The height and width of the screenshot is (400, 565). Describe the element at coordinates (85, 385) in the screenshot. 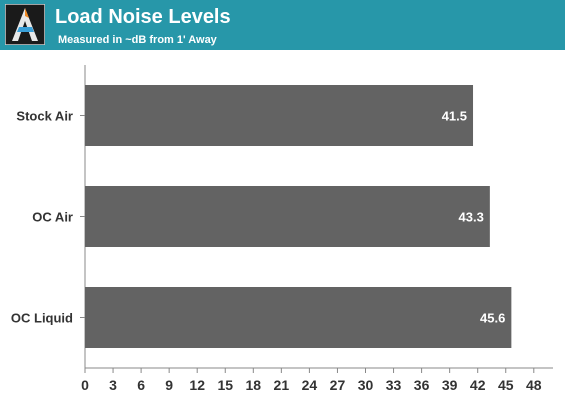

I see `x-tick-label: 0` at that location.